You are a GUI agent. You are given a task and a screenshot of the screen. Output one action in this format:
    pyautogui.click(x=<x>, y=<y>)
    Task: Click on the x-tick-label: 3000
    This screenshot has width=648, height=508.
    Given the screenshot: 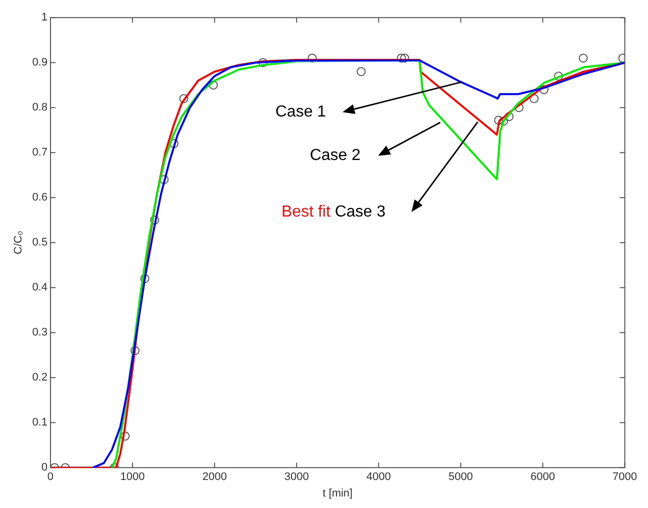 What is the action you would take?
    pyautogui.click(x=296, y=477)
    